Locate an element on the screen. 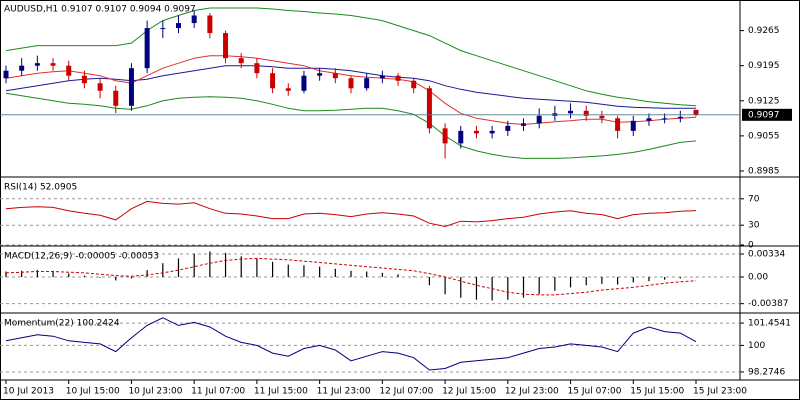  x-tick-label: 11 Jul 23:00 is located at coordinates (344, 392).